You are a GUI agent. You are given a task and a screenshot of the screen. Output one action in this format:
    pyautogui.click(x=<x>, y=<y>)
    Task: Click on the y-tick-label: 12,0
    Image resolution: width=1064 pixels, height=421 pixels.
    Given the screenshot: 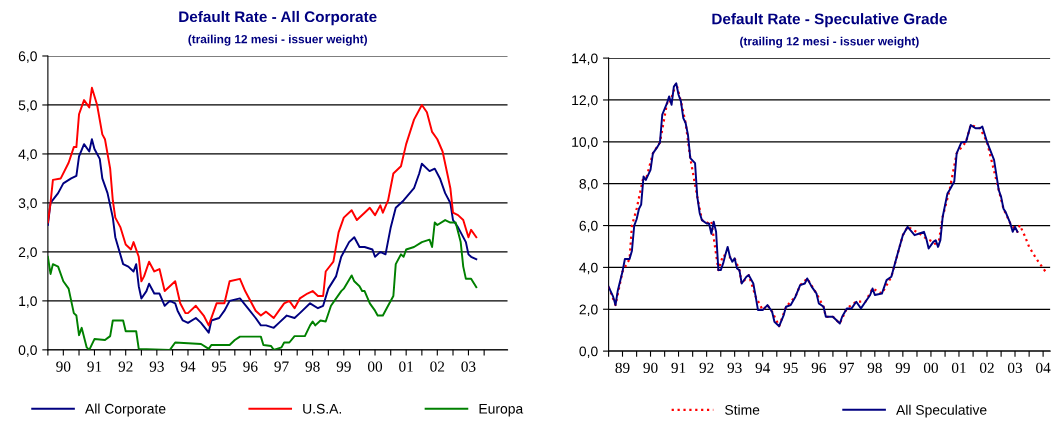 What is the action you would take?
    pyautogui.click(x=585, y=101)
    